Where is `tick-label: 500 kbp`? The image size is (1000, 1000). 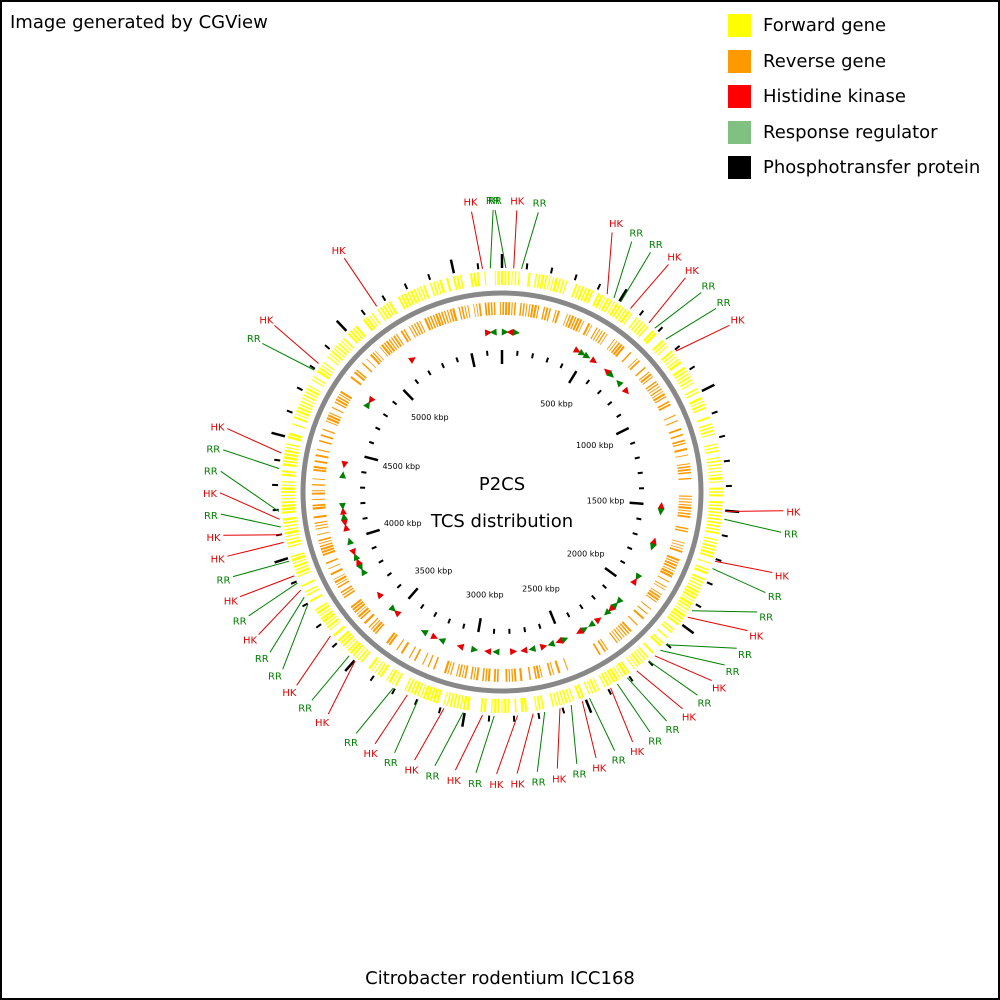
tick-label: 500 kbp is located at coordinates (556, 403).